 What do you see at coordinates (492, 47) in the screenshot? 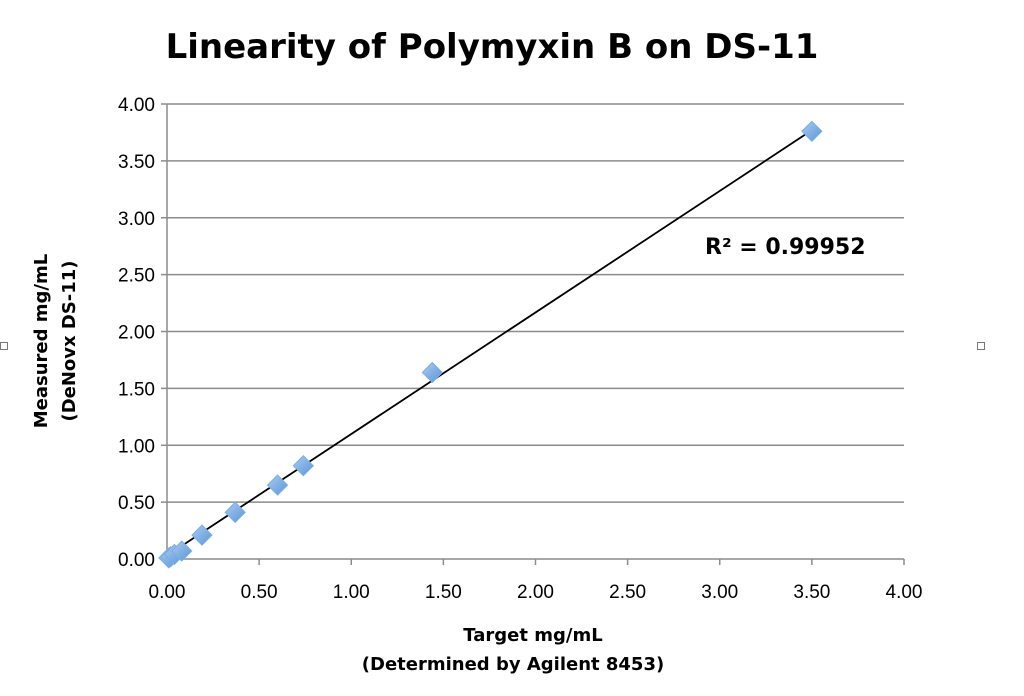
I see `chart-title: Linearity of Polymyxin B on DS-11` at bounding box center [492, 47].